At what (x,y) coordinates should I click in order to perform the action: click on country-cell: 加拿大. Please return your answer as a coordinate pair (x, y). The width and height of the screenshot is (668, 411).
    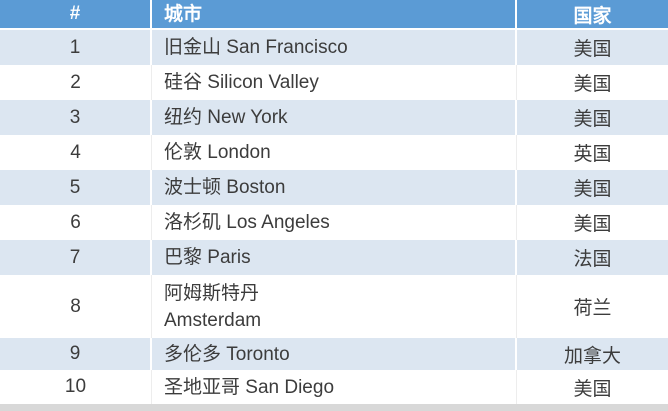
    Looking at the image, I should click on (592, 356).